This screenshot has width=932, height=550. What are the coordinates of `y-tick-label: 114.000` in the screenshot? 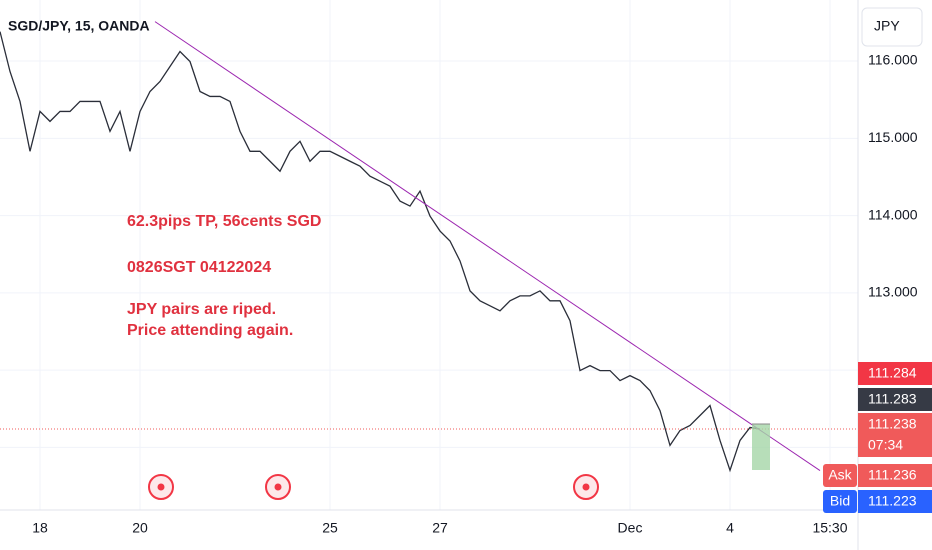 It's located at (893, 214).